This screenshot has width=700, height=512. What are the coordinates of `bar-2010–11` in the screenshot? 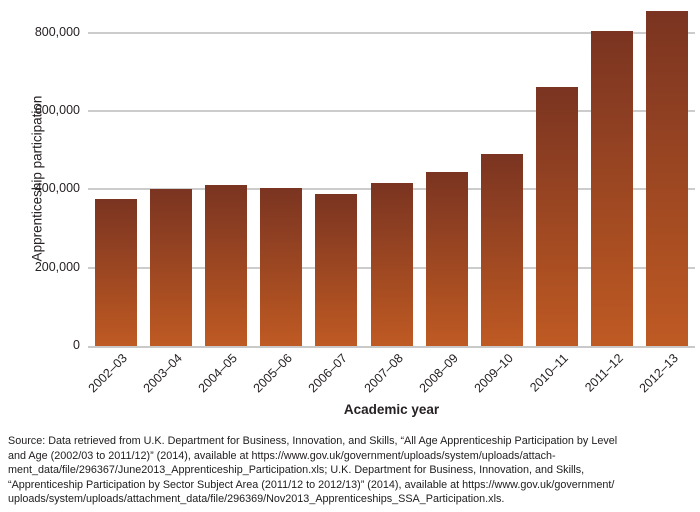 It's located at (557, 216).